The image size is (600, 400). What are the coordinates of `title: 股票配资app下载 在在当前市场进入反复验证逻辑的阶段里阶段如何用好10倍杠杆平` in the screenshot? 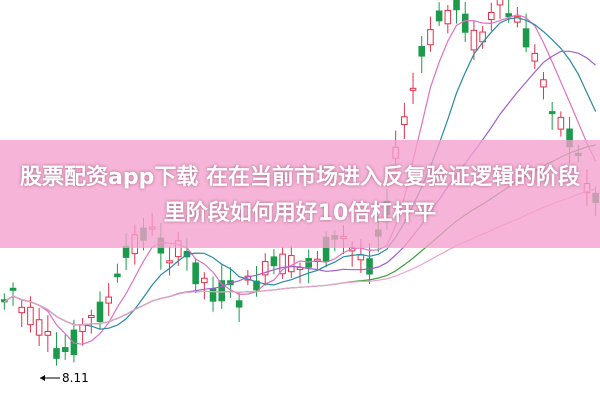 It's located at (299, 195).